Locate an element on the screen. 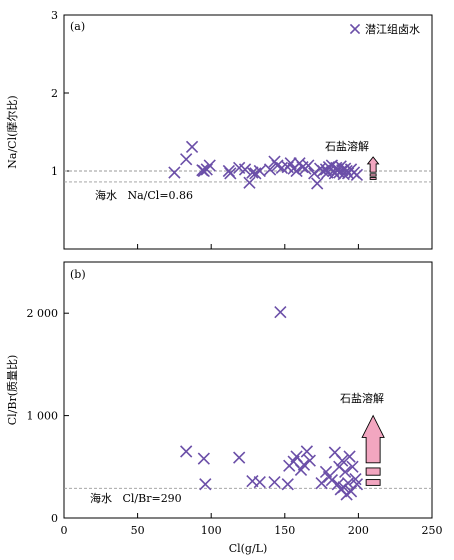 Image resolution: width=454 pixels, height=560 pixels. panel-a-data-points is located at coordinates (266, 165).